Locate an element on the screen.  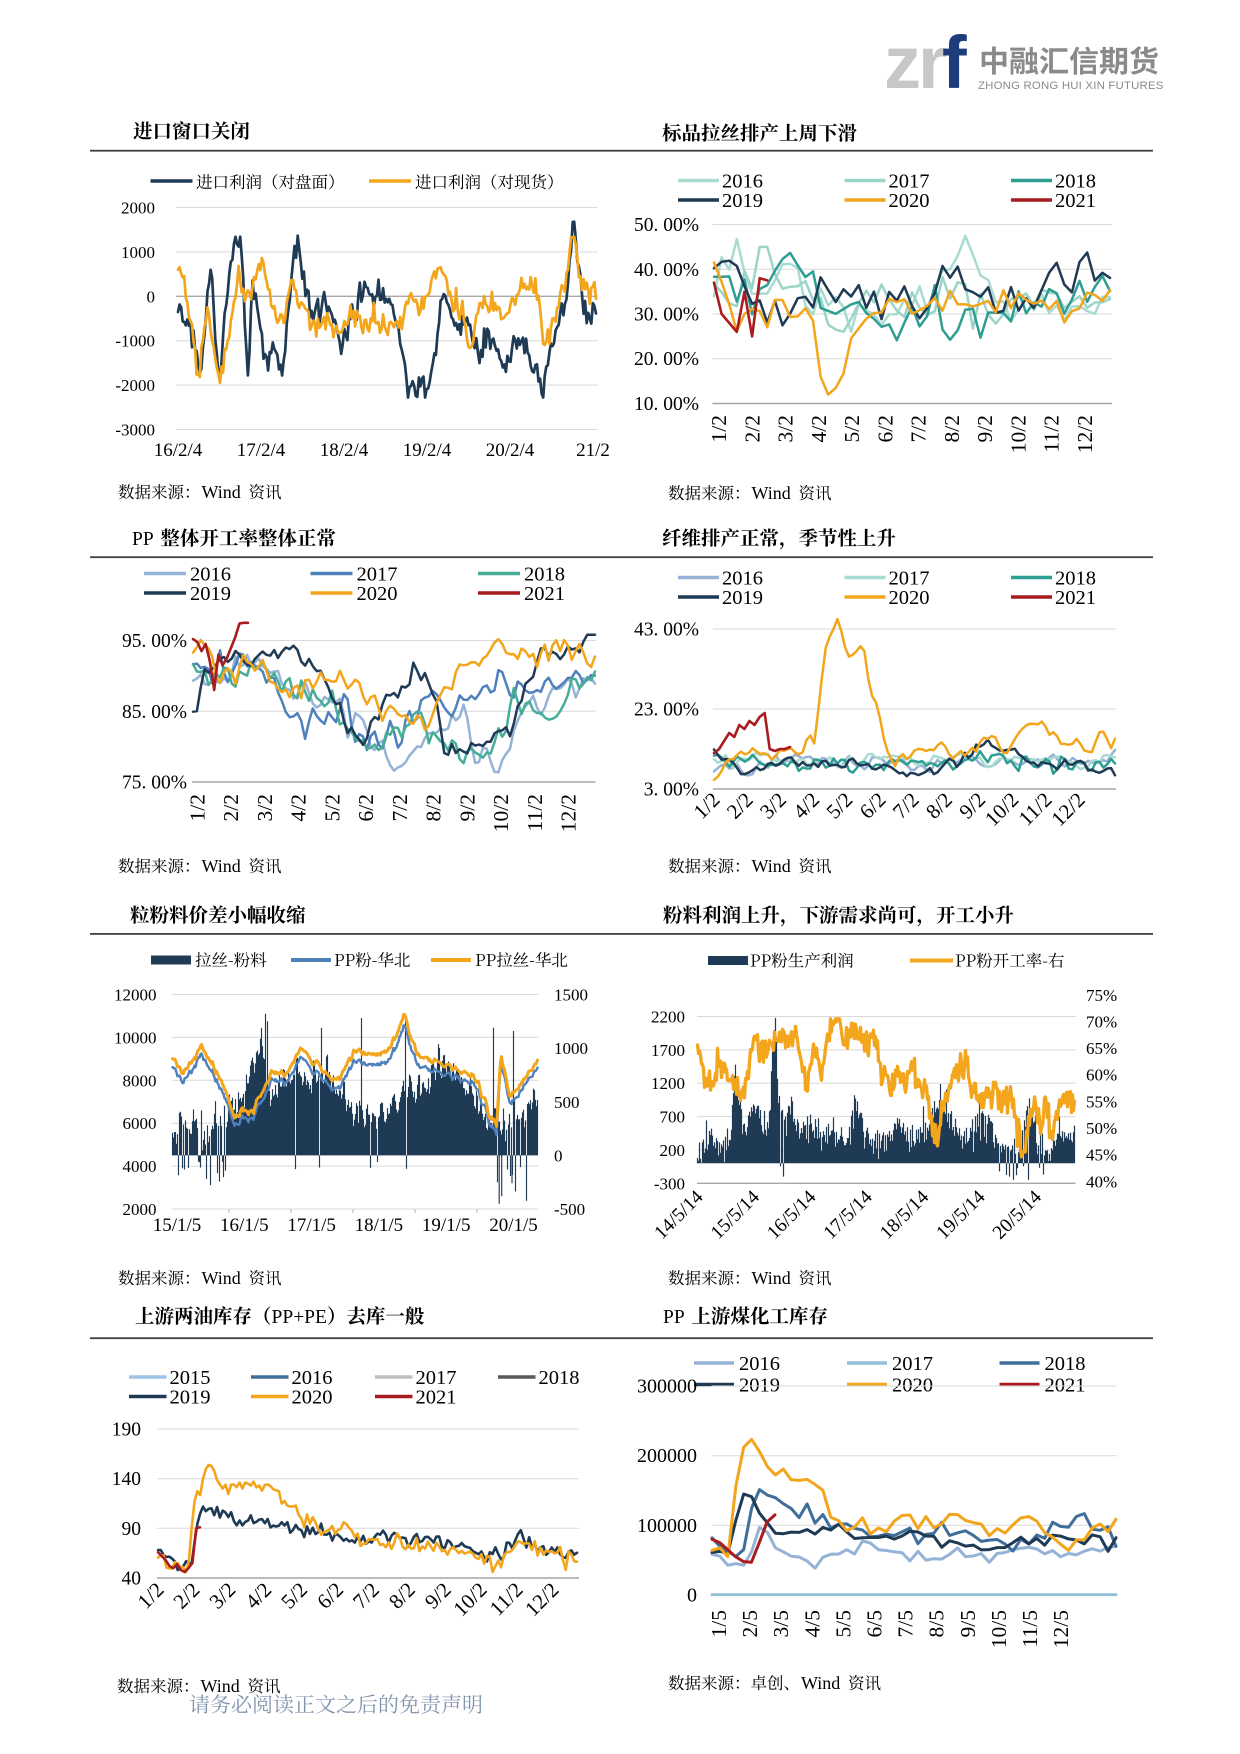
svg-text: 12/5 is located at coordinates (1061, 1629).